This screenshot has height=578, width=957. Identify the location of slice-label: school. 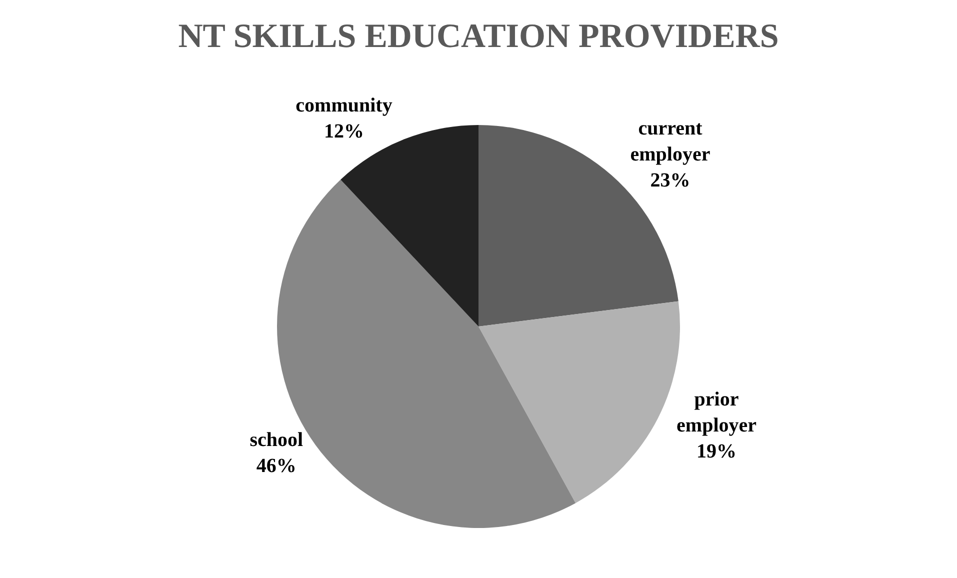
(277, 440).